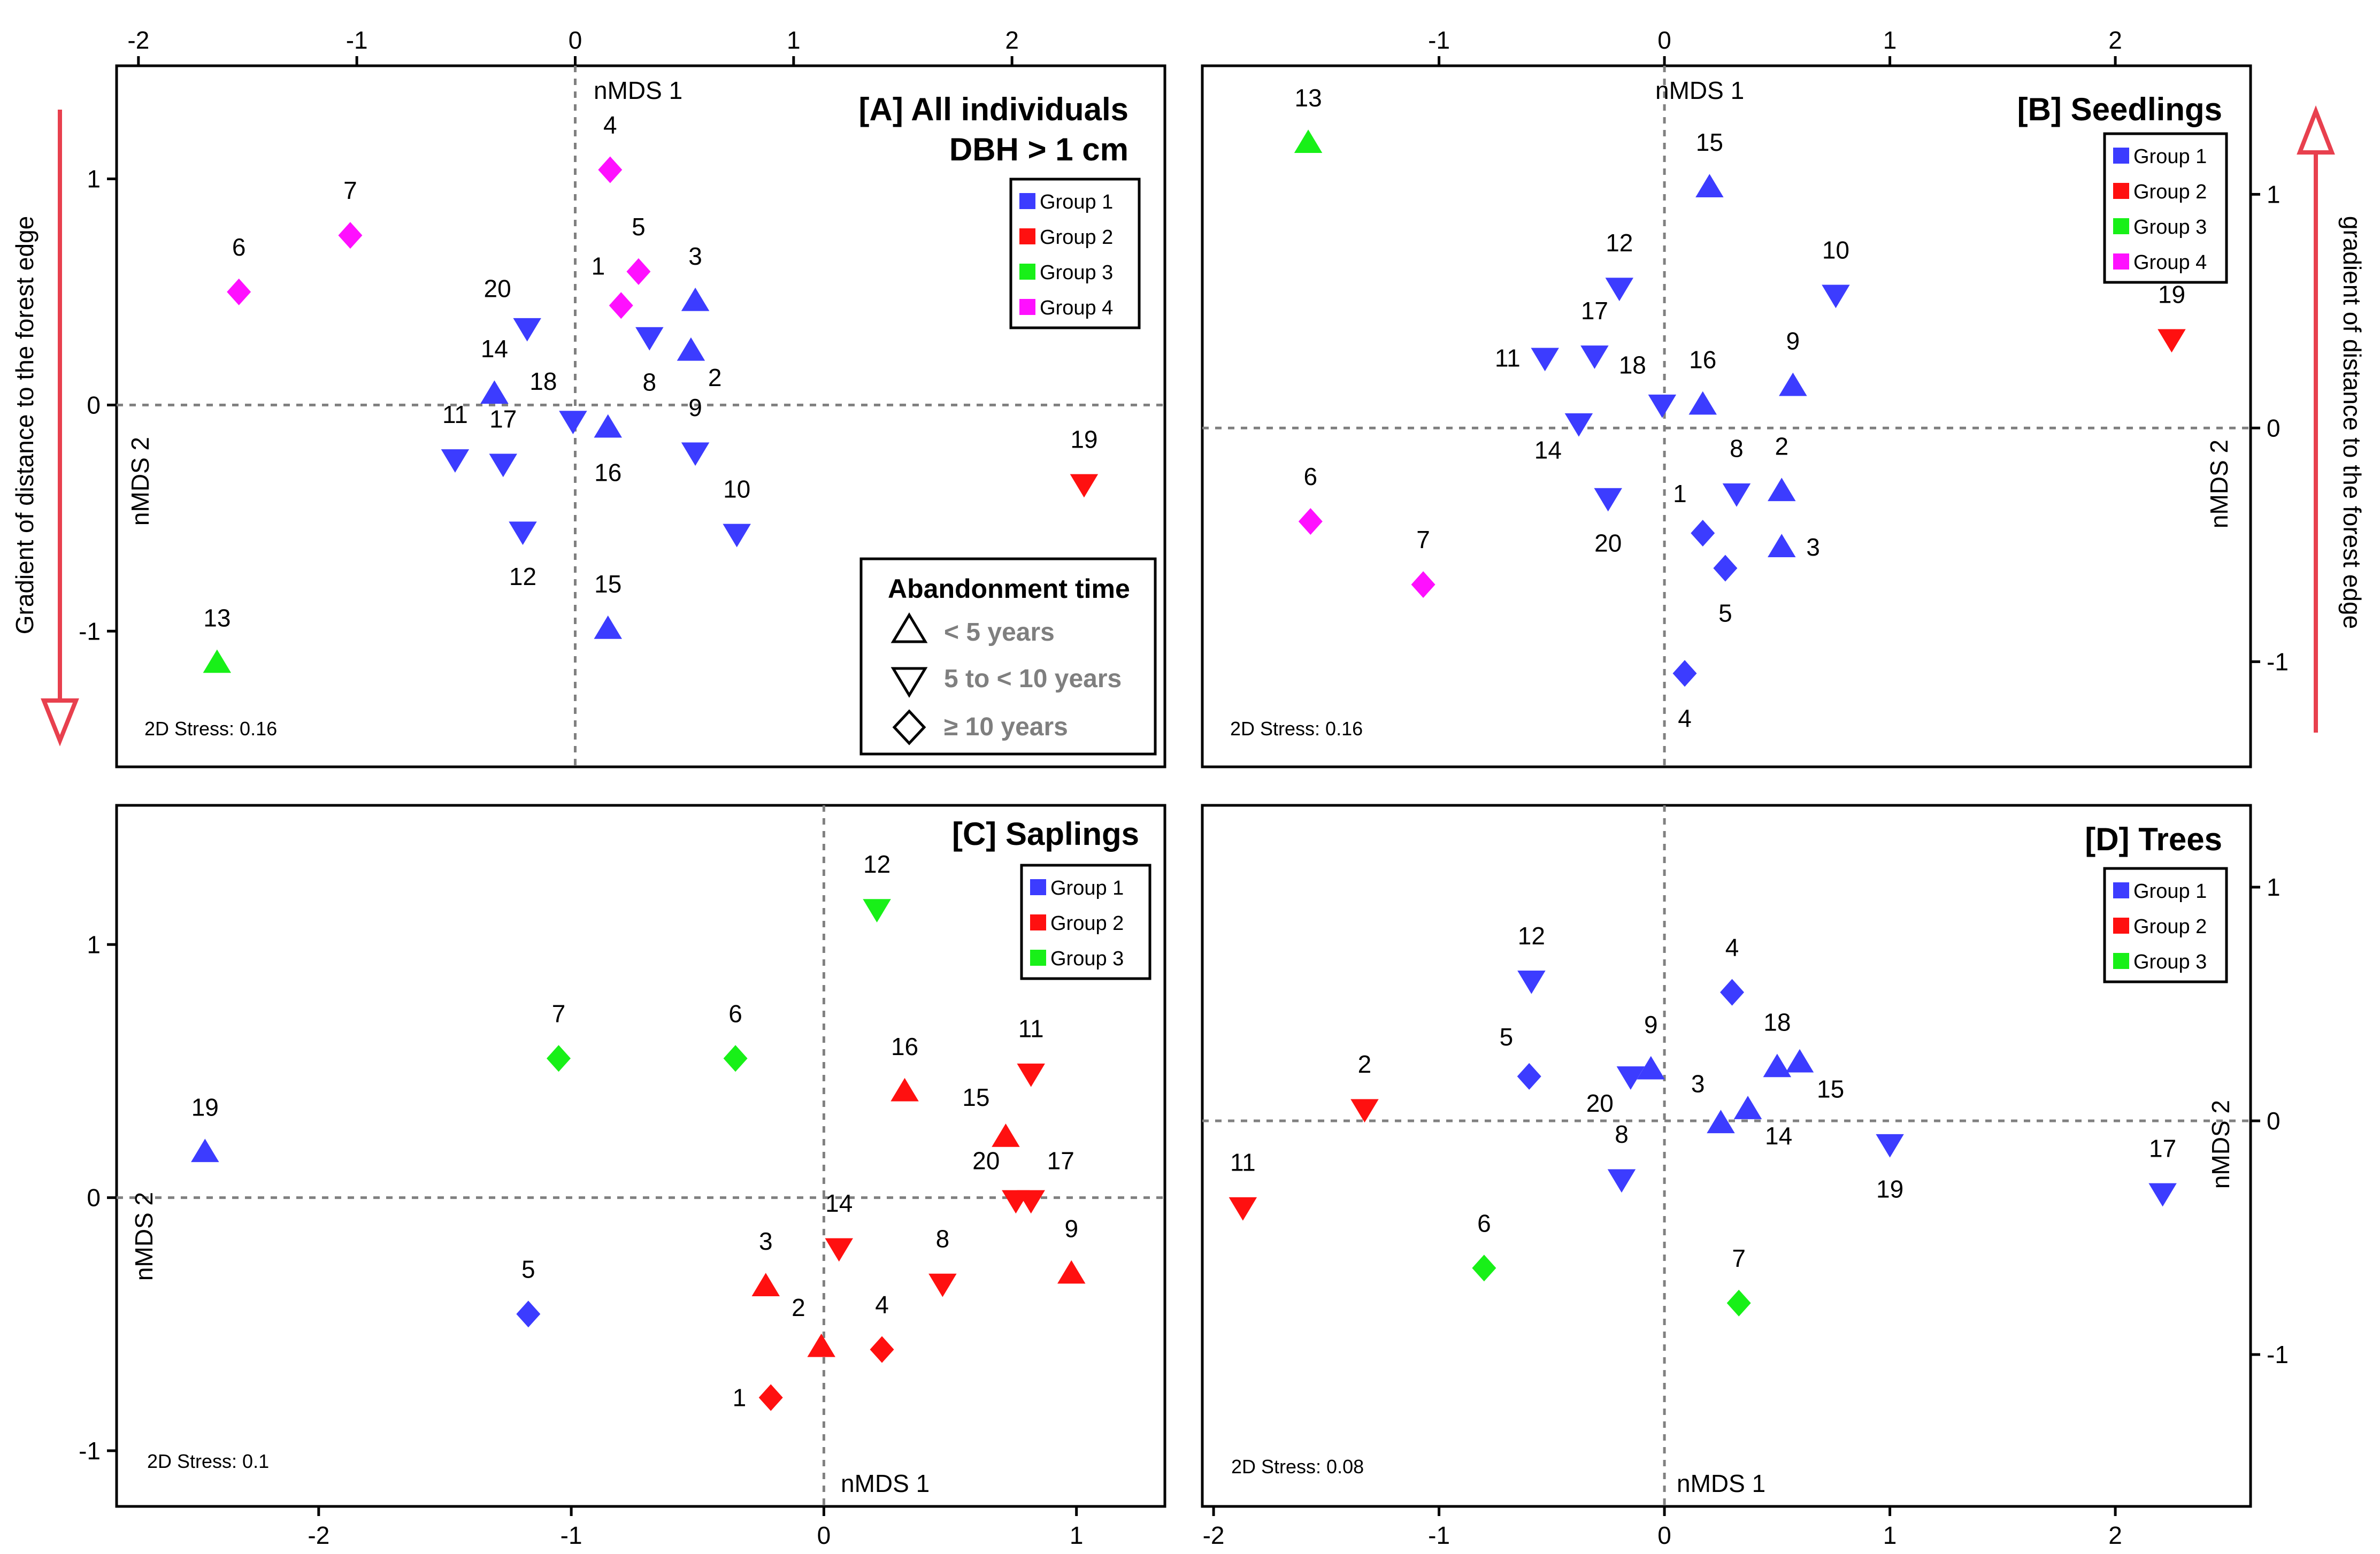 This screenshot has height=1554, width=2380. I want to click on x-axis-label: nMDS 1, so click(638, 90).